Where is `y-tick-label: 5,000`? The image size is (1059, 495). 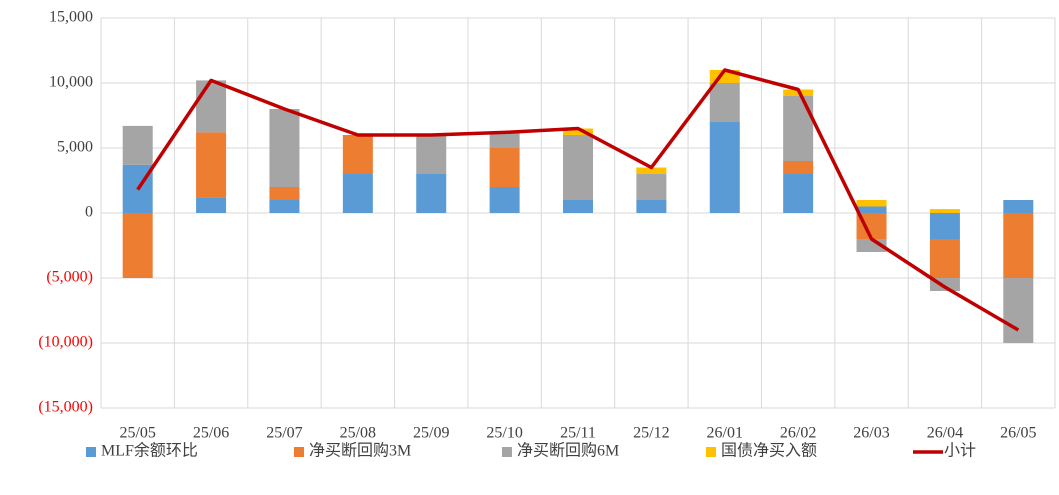
y-tick-label: 5,000 is located at coordinates (75, 147).